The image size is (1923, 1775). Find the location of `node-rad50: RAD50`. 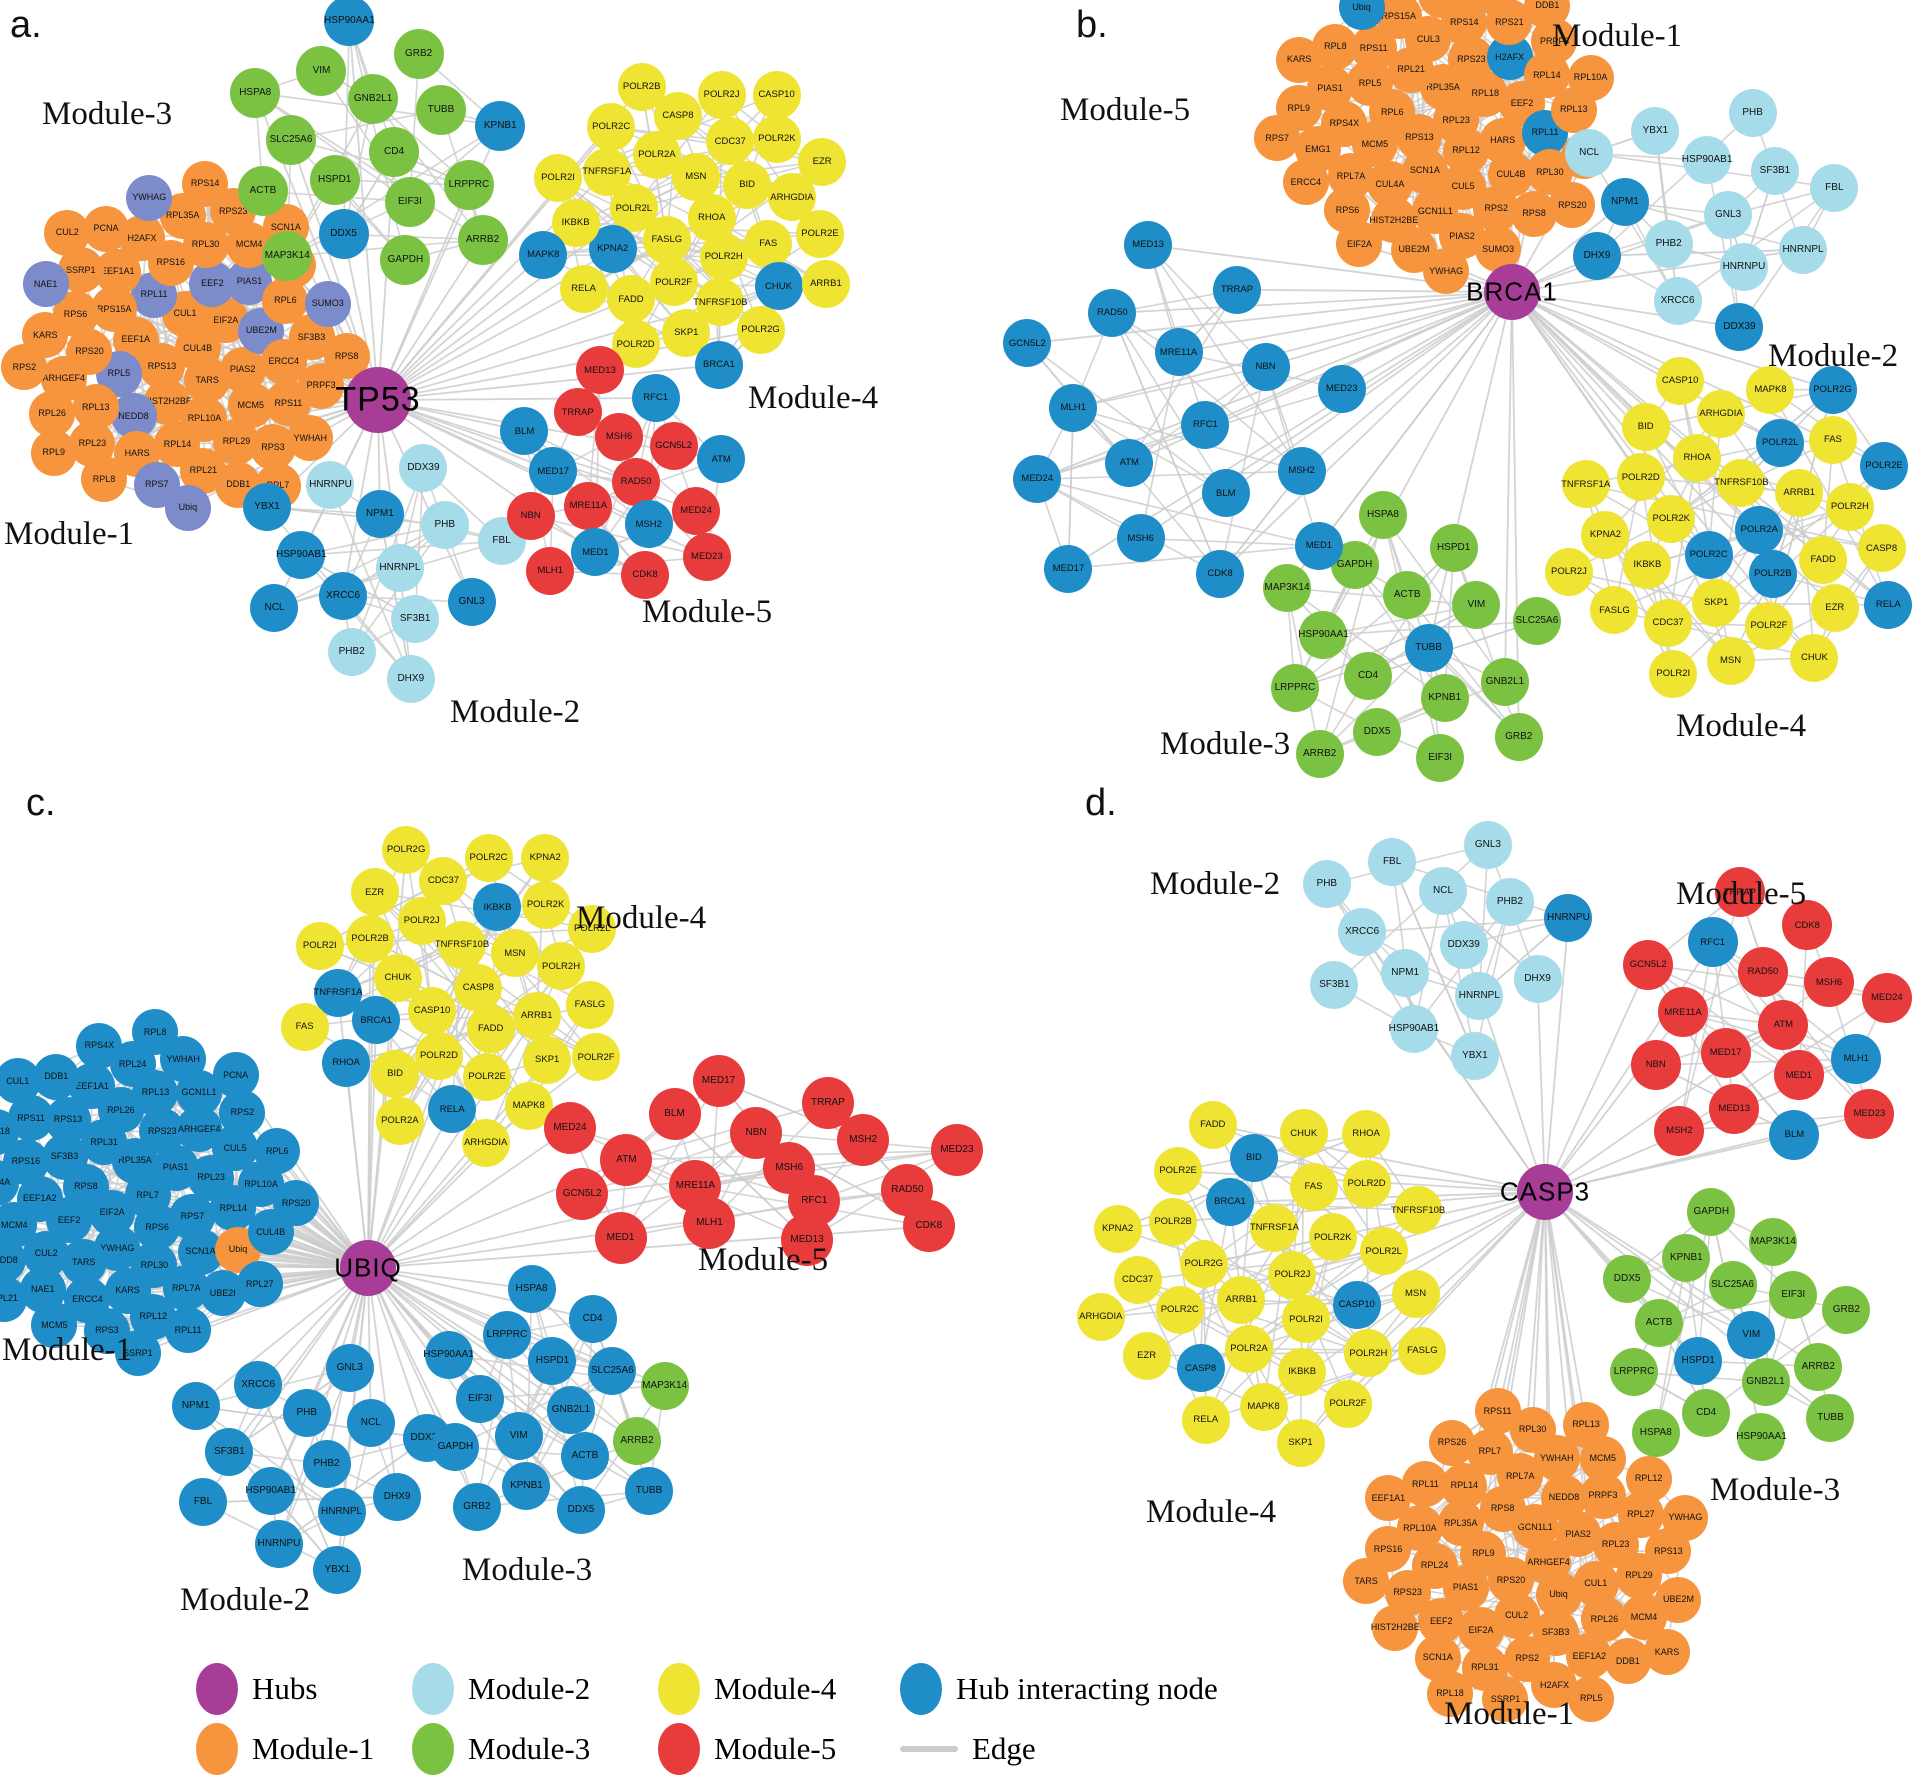

node-rad50: RAD50 is located at coordinates (1112, 313).